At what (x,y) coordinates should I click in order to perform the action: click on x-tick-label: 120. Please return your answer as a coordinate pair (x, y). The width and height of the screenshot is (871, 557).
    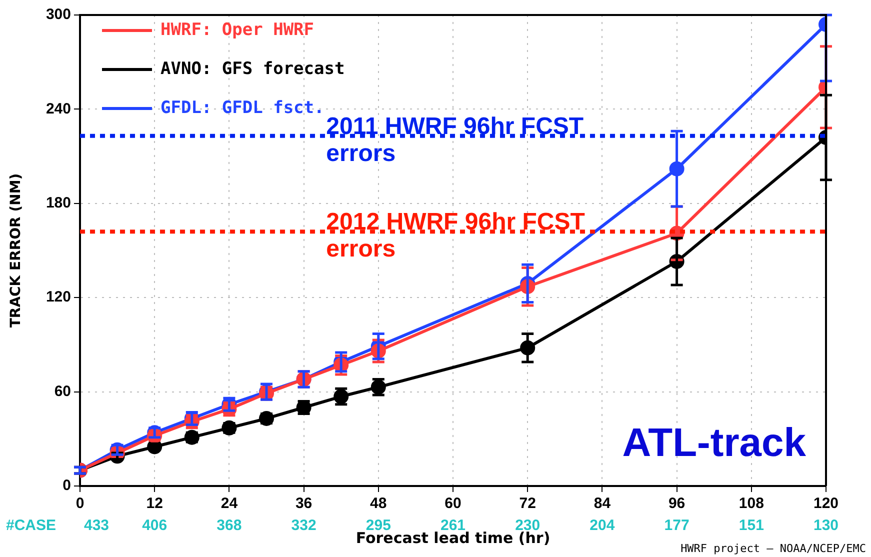
    Looking at the image, I should click on (826, 503).